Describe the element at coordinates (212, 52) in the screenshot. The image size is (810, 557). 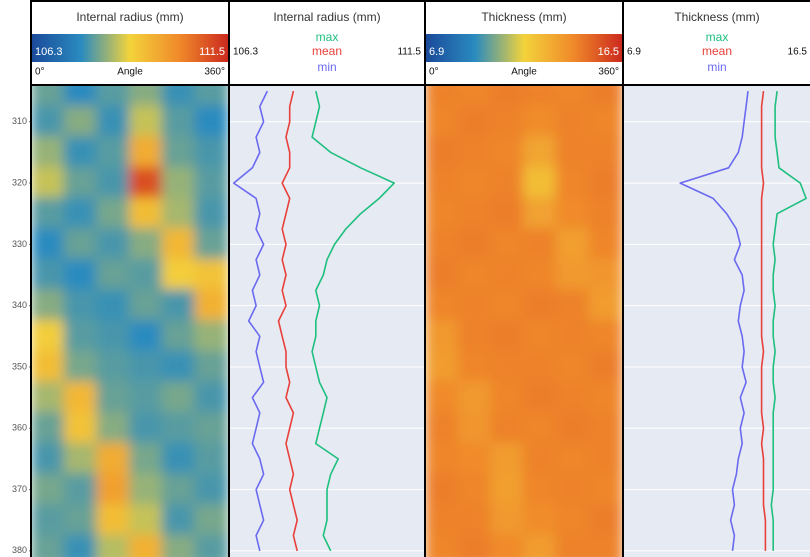
I see `colorbar-max: 111.5` at that location.